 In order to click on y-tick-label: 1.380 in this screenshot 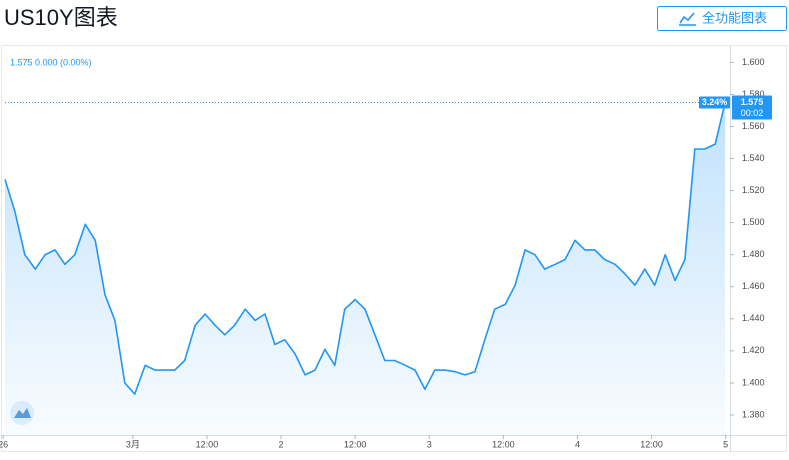, I will do `click(753, 414)`.